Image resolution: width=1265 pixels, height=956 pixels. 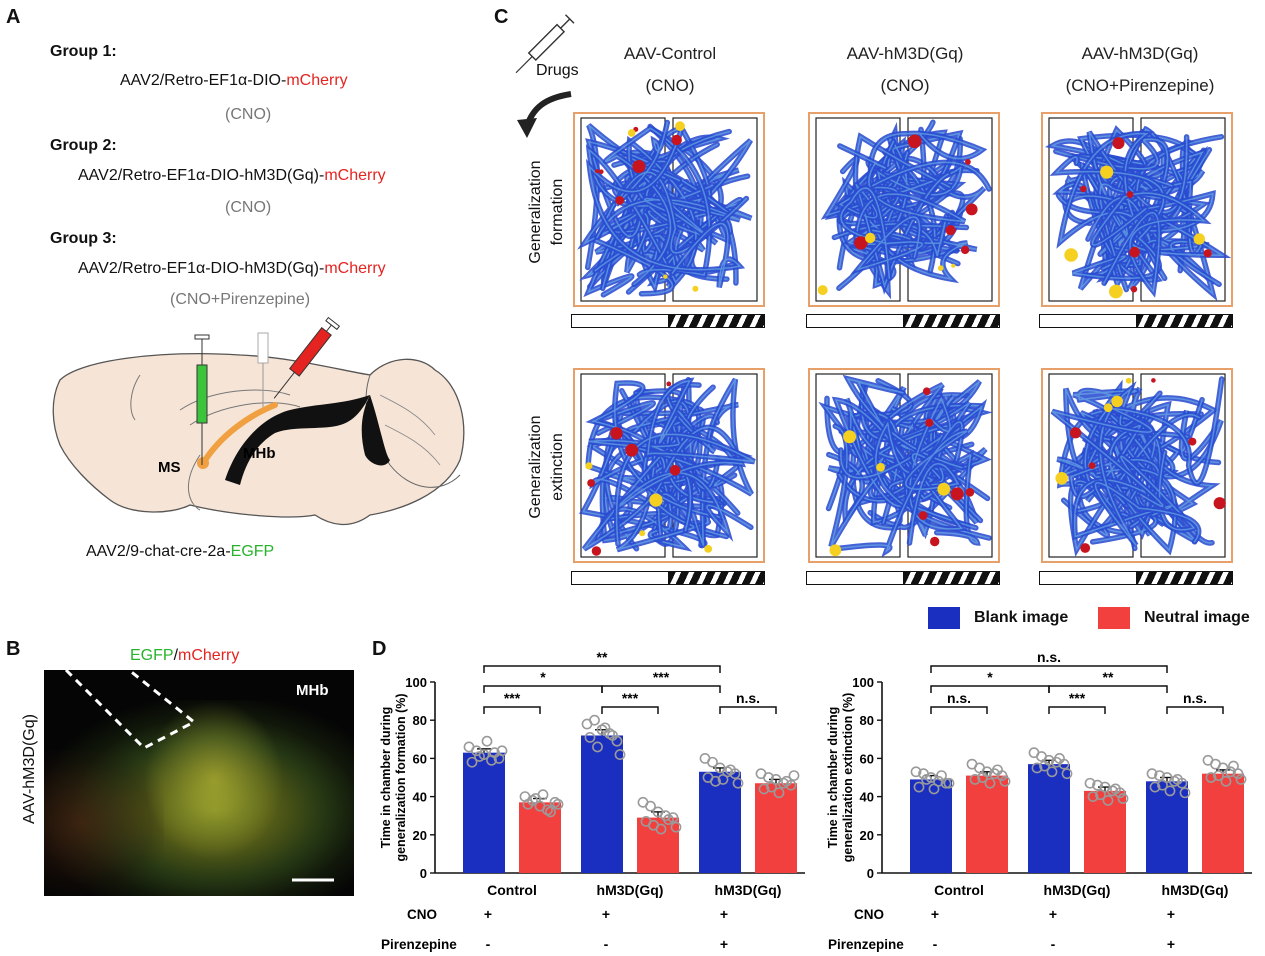 I want to click on legend-neutral: Neutral image, so click(x=1174, y=618).